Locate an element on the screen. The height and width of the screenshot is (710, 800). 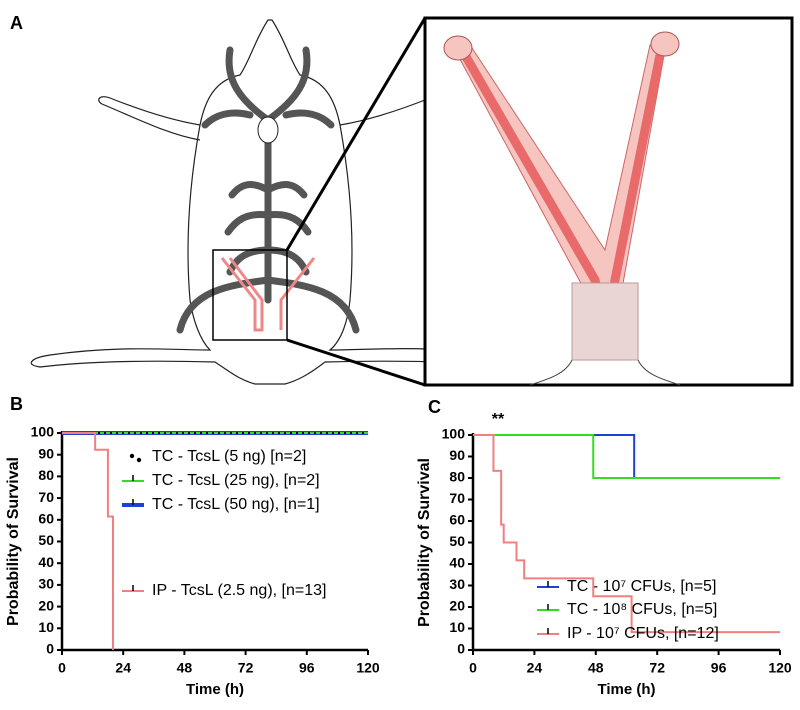
legend-label: IP - TcsL (2.5 ng), [n=13] is located at coordinates (239, 590).